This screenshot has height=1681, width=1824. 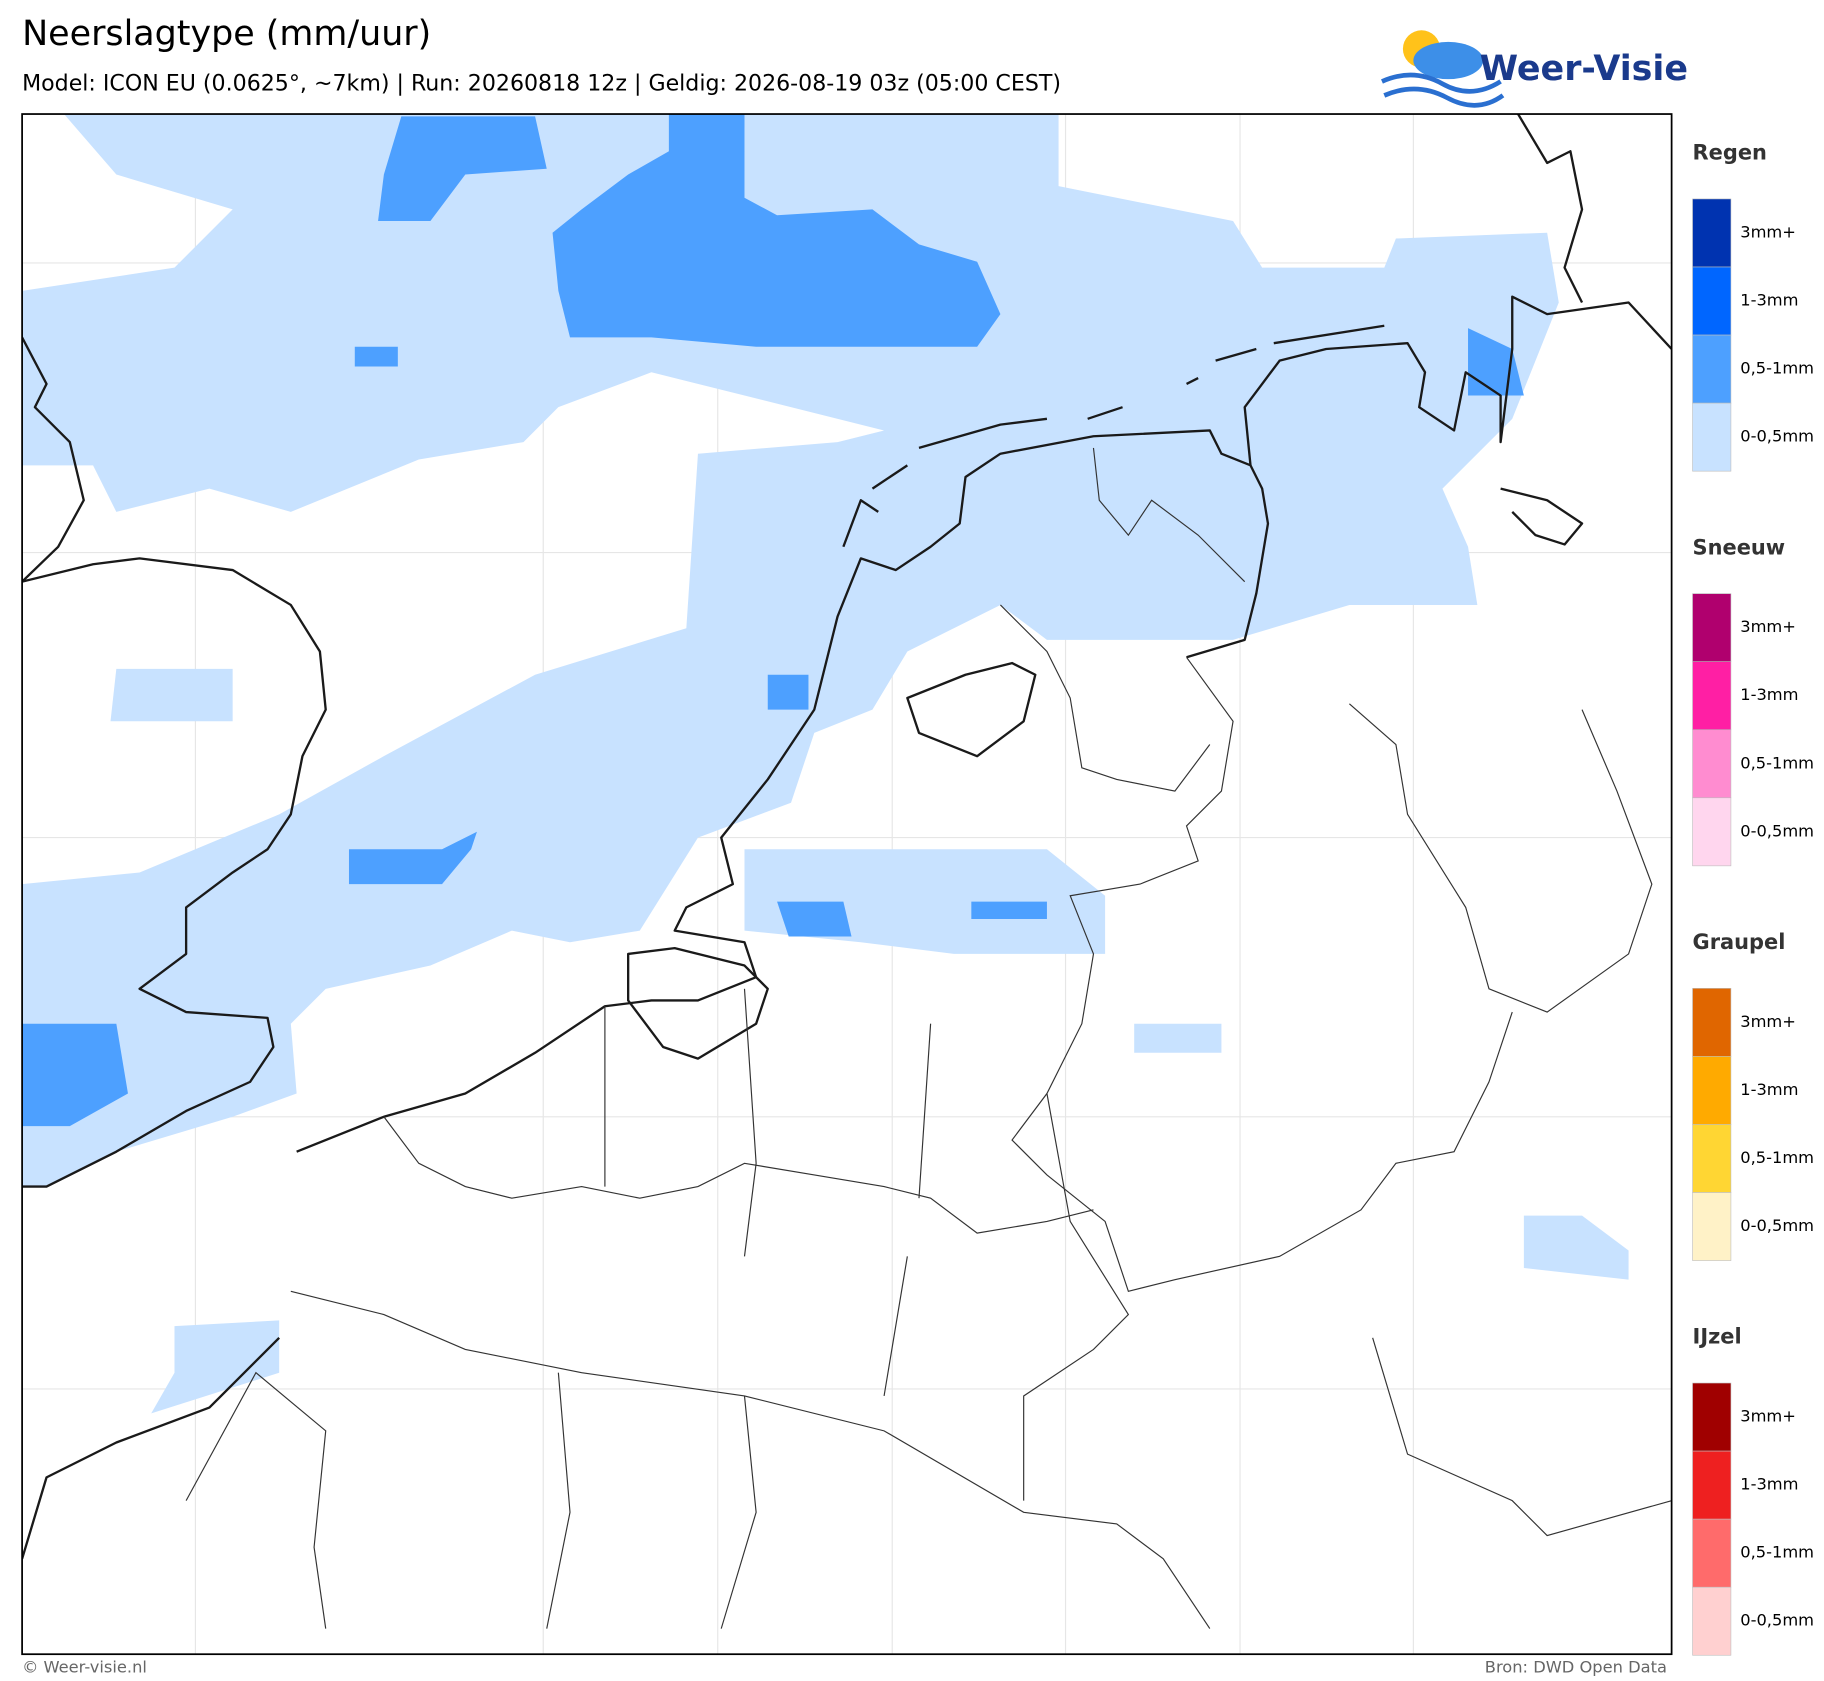 What do you see at coordinates (1584, 69) in the screenshot?
I see `logo-text: Weer-Visie` at bounding box center [1584, 69].